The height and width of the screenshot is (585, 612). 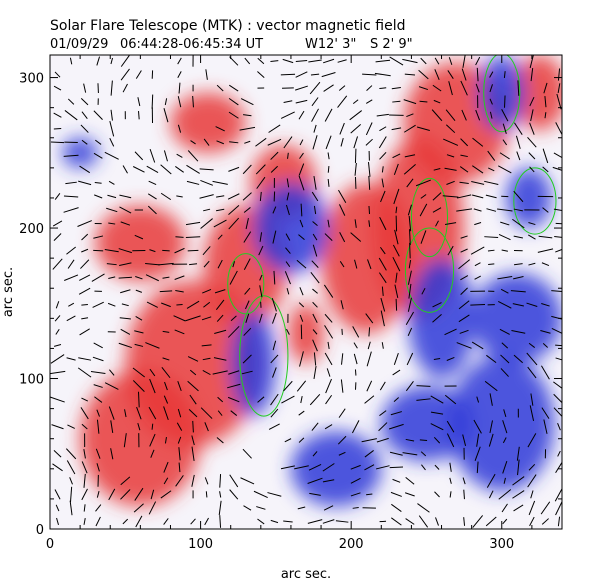 I want to click on contour-line, so click(x=429, y=270).